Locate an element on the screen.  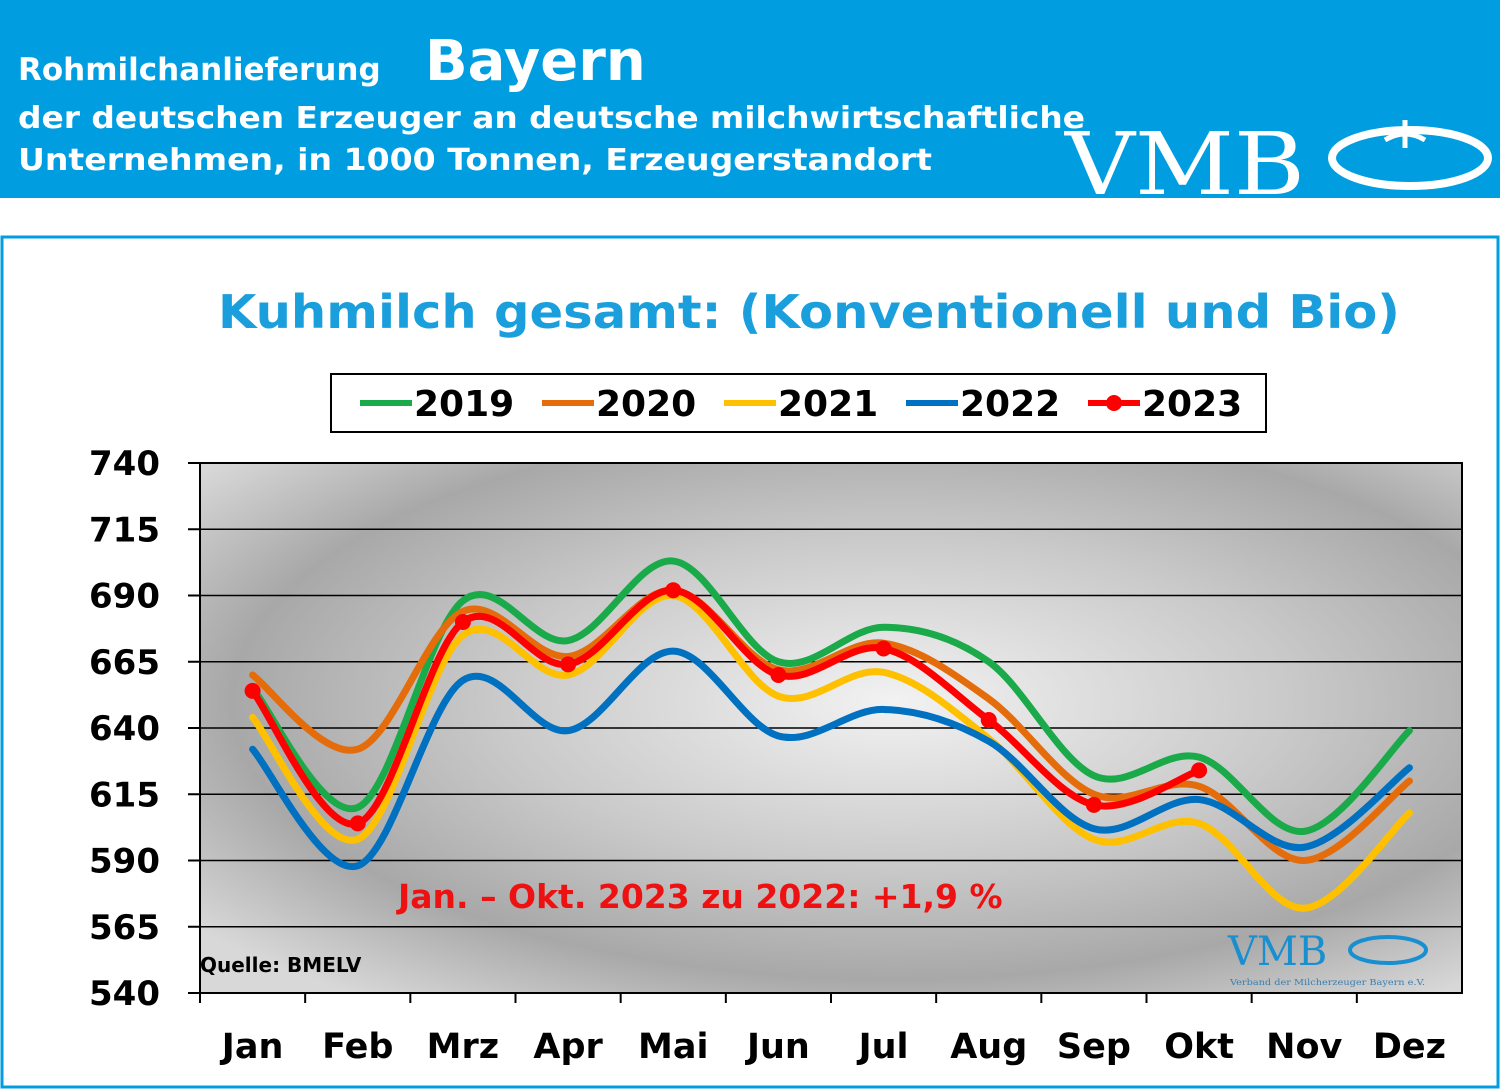
x-tick-label: Mai is located at coordinates (673, 1047).